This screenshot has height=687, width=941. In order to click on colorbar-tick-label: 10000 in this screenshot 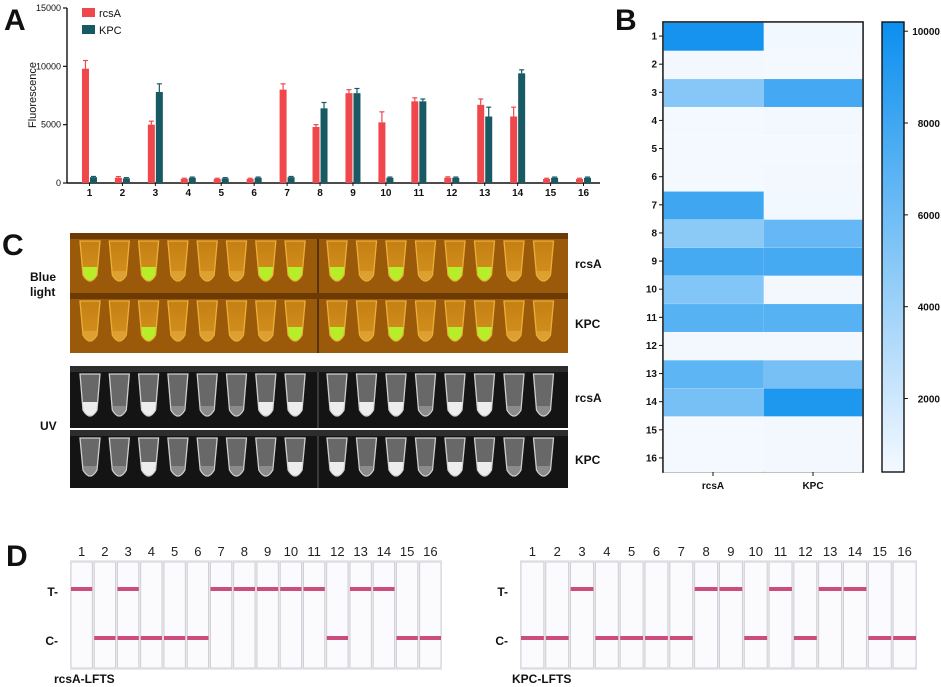, I will do `click(926, 32)`.